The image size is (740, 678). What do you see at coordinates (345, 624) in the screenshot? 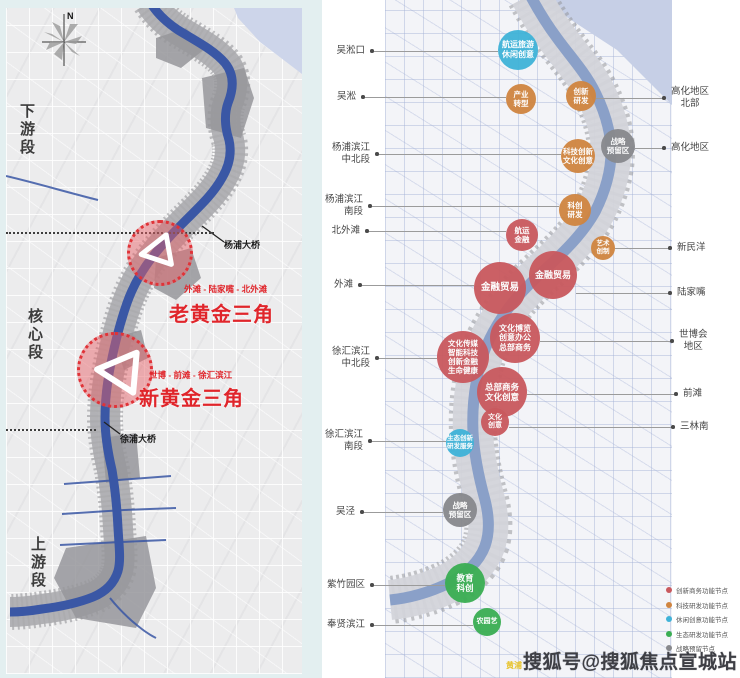
I see `place-label: 奉贤滨江` at bounding box center [345, 624].